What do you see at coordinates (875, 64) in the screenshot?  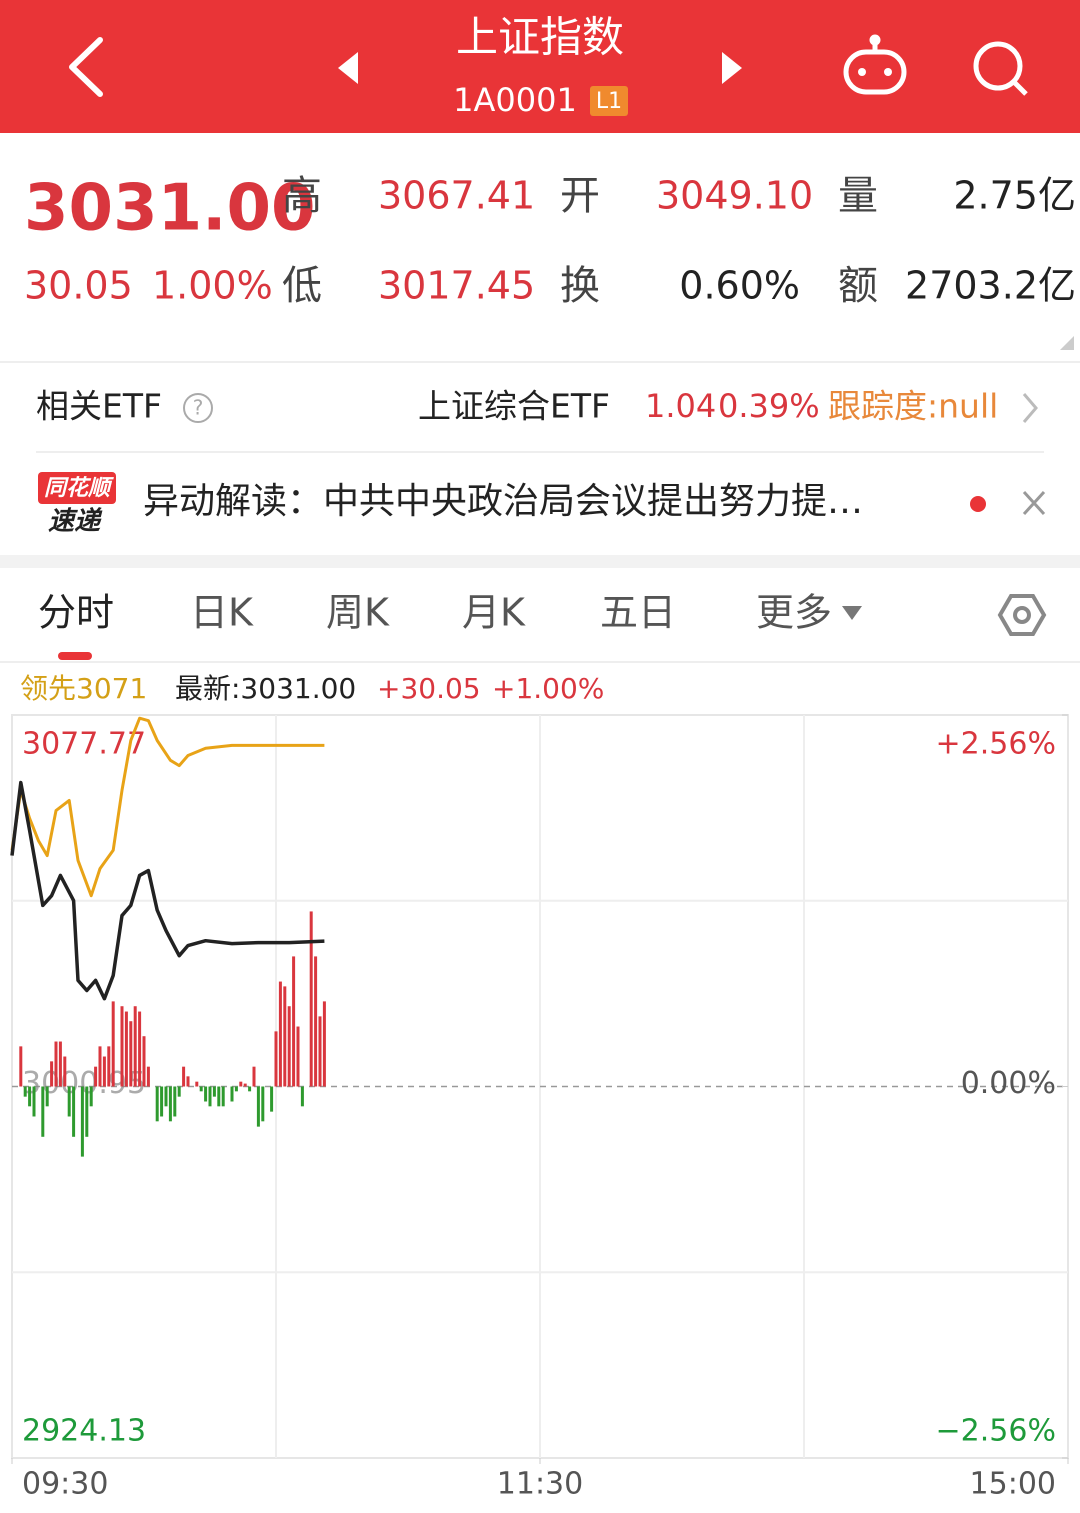 I see `robot-icon` at bounding box center [875, 64].